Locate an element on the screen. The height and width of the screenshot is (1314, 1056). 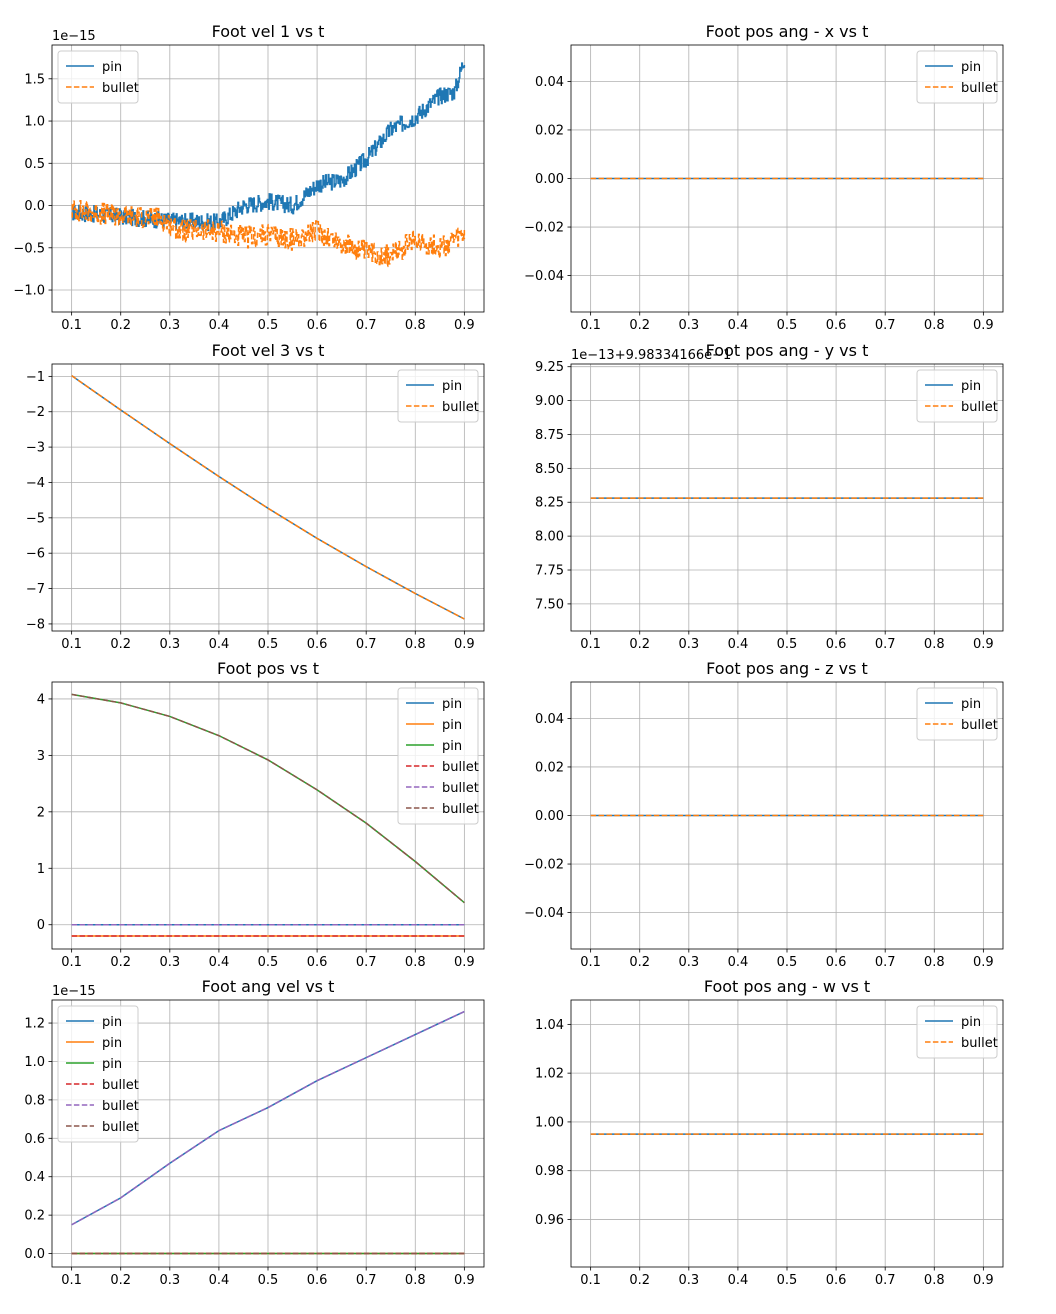
y-tick-label: −6 is located at coordinates (35, 554).